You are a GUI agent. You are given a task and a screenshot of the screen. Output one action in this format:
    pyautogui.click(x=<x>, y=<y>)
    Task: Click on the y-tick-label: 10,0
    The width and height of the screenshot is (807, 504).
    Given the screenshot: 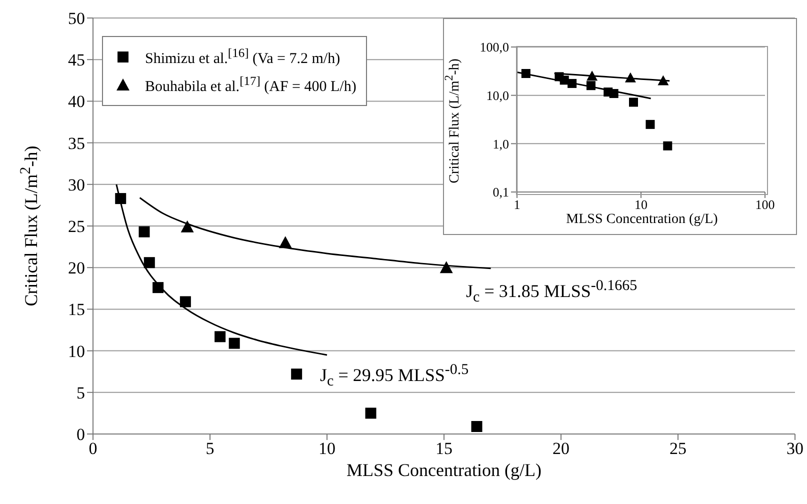 What is the action you would take?
    pyautogui.click(x=497, y=95)
    